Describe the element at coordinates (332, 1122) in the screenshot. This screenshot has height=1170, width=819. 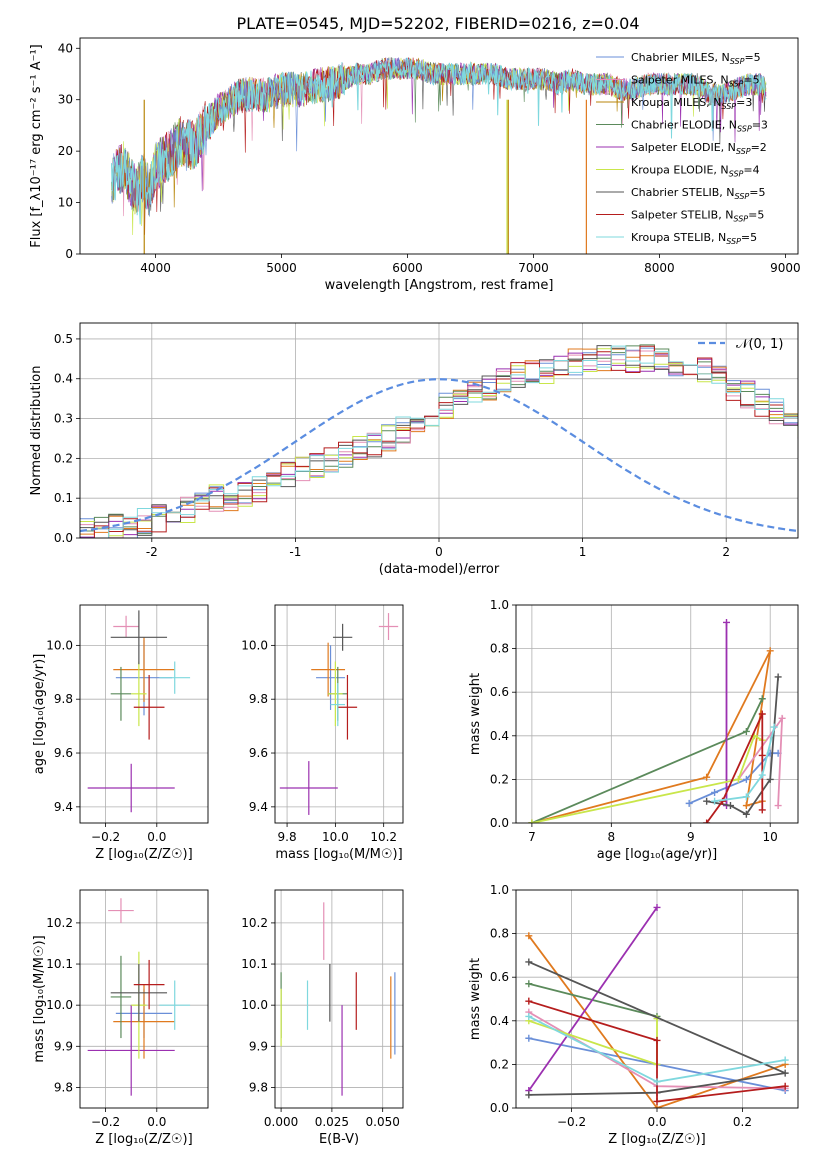
I see `x-tick-label: 0.025` at that location.